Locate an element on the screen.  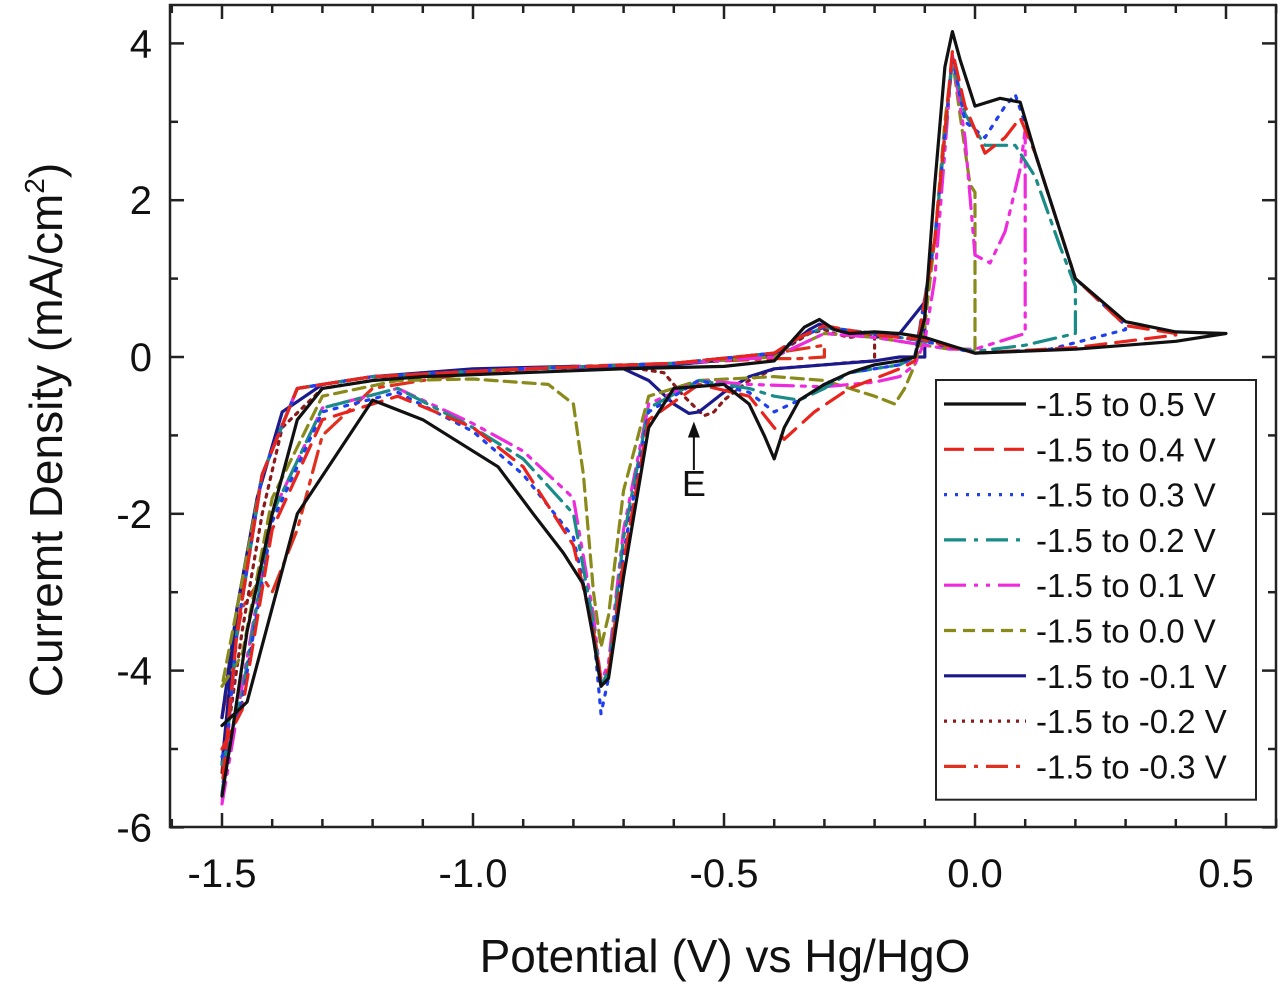
y-axis-title-close: ) is located at coordinates (46, 170).